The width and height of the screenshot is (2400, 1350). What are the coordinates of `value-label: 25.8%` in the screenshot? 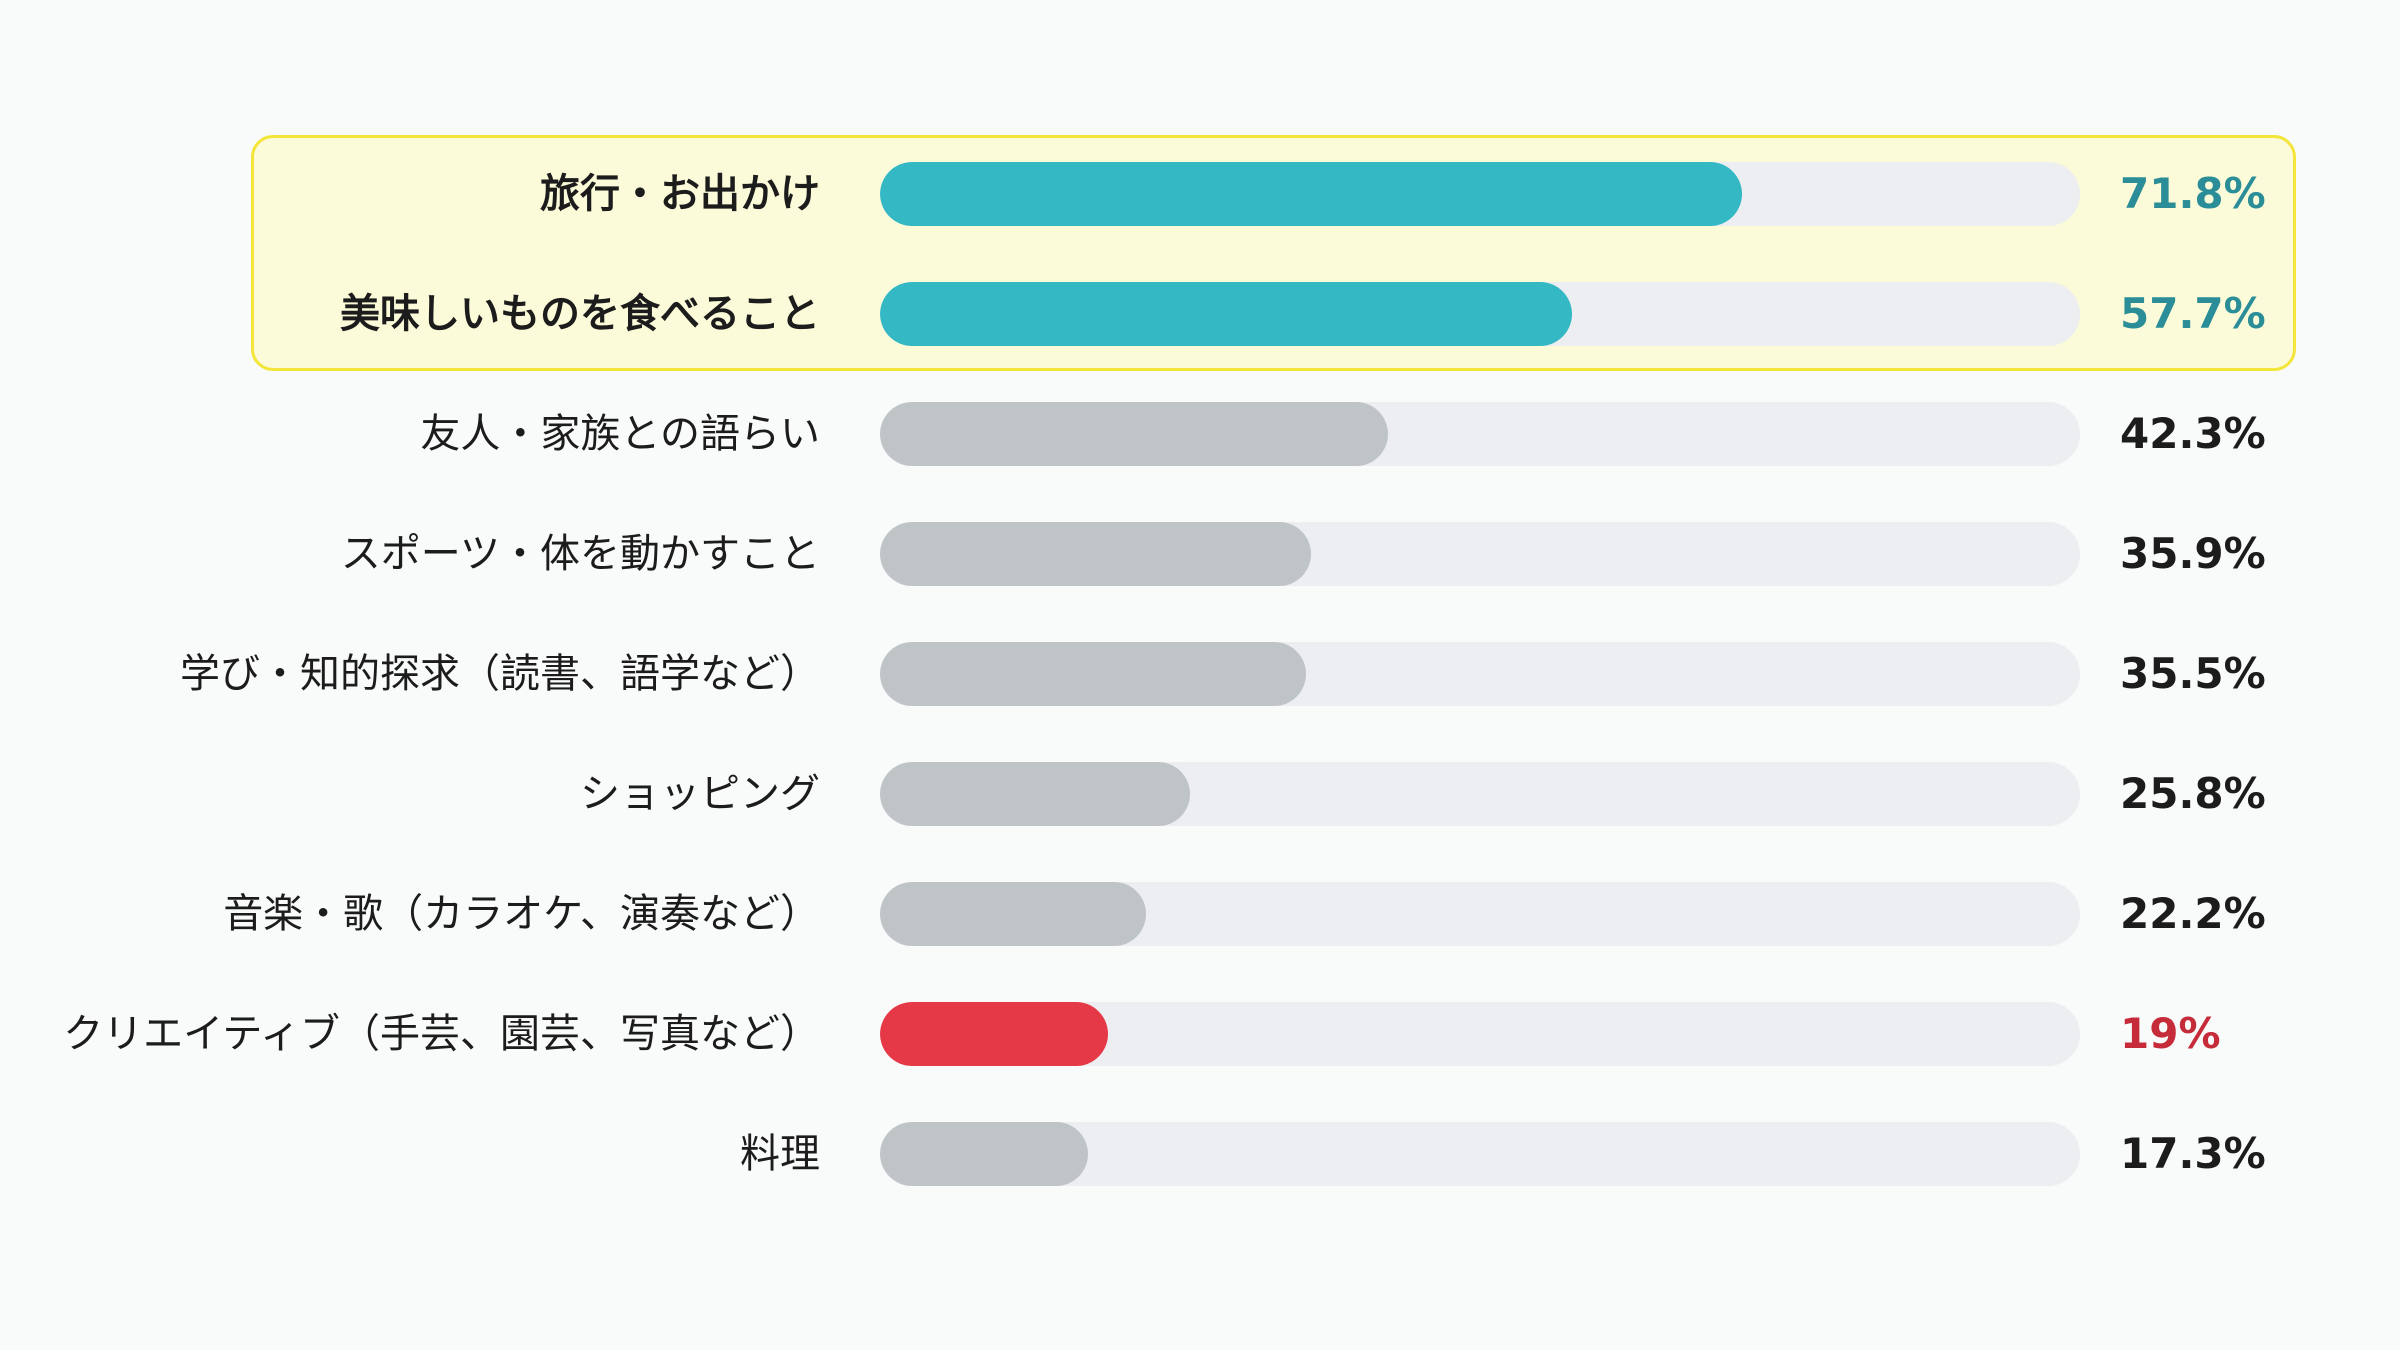 It's located at (2193, 793).